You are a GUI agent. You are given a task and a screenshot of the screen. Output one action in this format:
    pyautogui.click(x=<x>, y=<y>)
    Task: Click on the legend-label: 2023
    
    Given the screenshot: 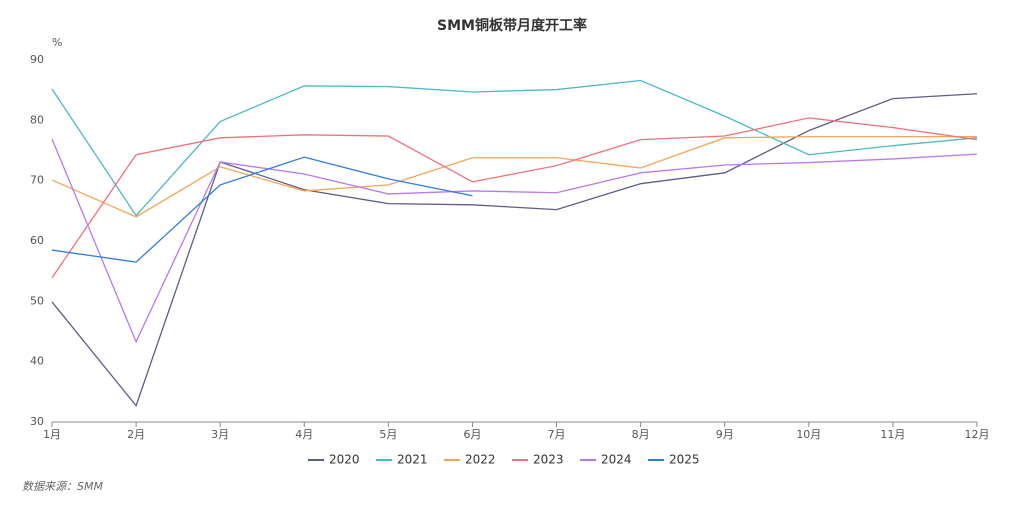 What is the action you would take?
    pyautogui.click(x=548, y=460)
    